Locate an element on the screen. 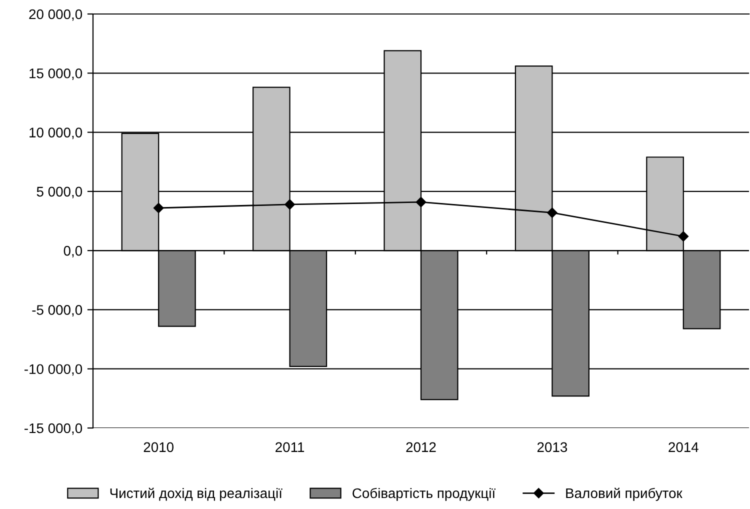 The width and height of the screenshot is (750, 509). y-tick-label: 20 000,0 is located at coordinates (55, 15).